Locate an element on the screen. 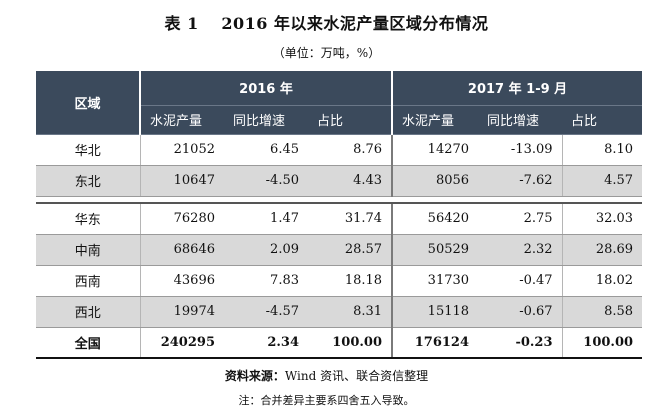 The width and height of the screenshot is (653, 410). output-2016-cell: 10647 is located at coordinates (181, 181).